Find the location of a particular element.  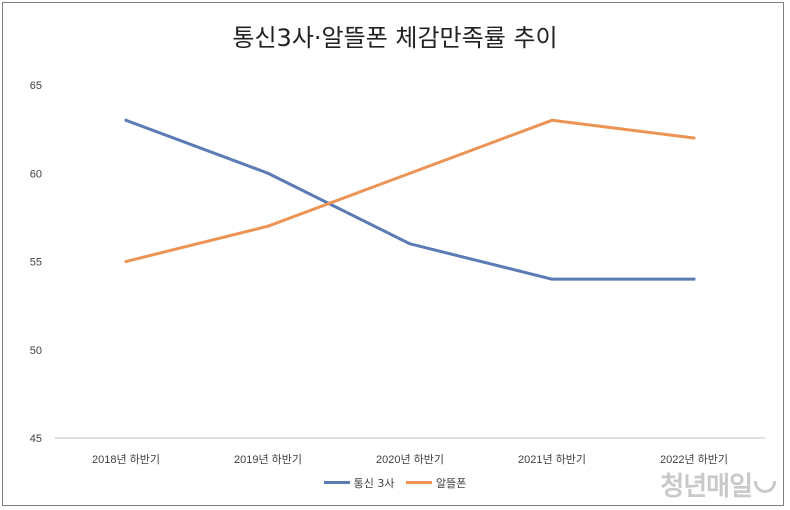

y-tick-label: 55 is located at coordinates (36, 263).